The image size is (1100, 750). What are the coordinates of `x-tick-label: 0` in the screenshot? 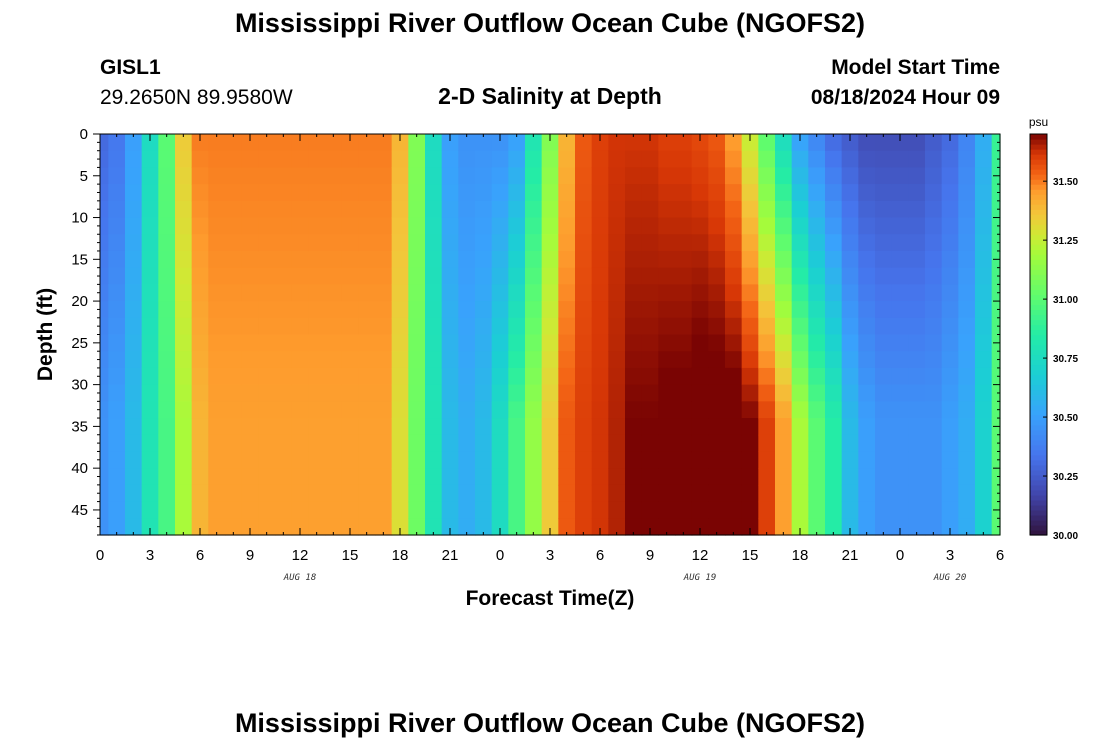 It's located at (900, 555).